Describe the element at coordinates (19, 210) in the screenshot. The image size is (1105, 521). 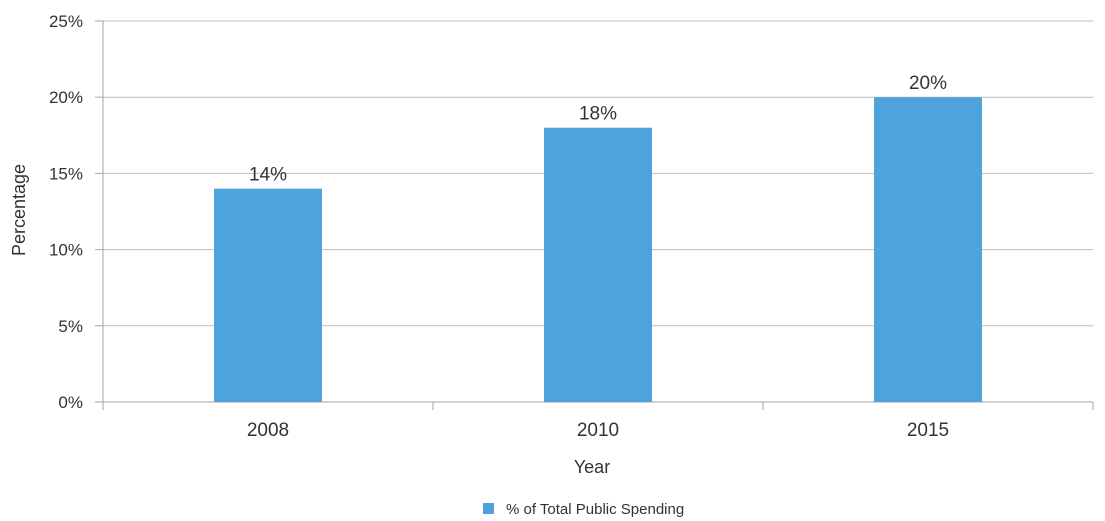
I see `y-axis-title: Percentage` at that location.